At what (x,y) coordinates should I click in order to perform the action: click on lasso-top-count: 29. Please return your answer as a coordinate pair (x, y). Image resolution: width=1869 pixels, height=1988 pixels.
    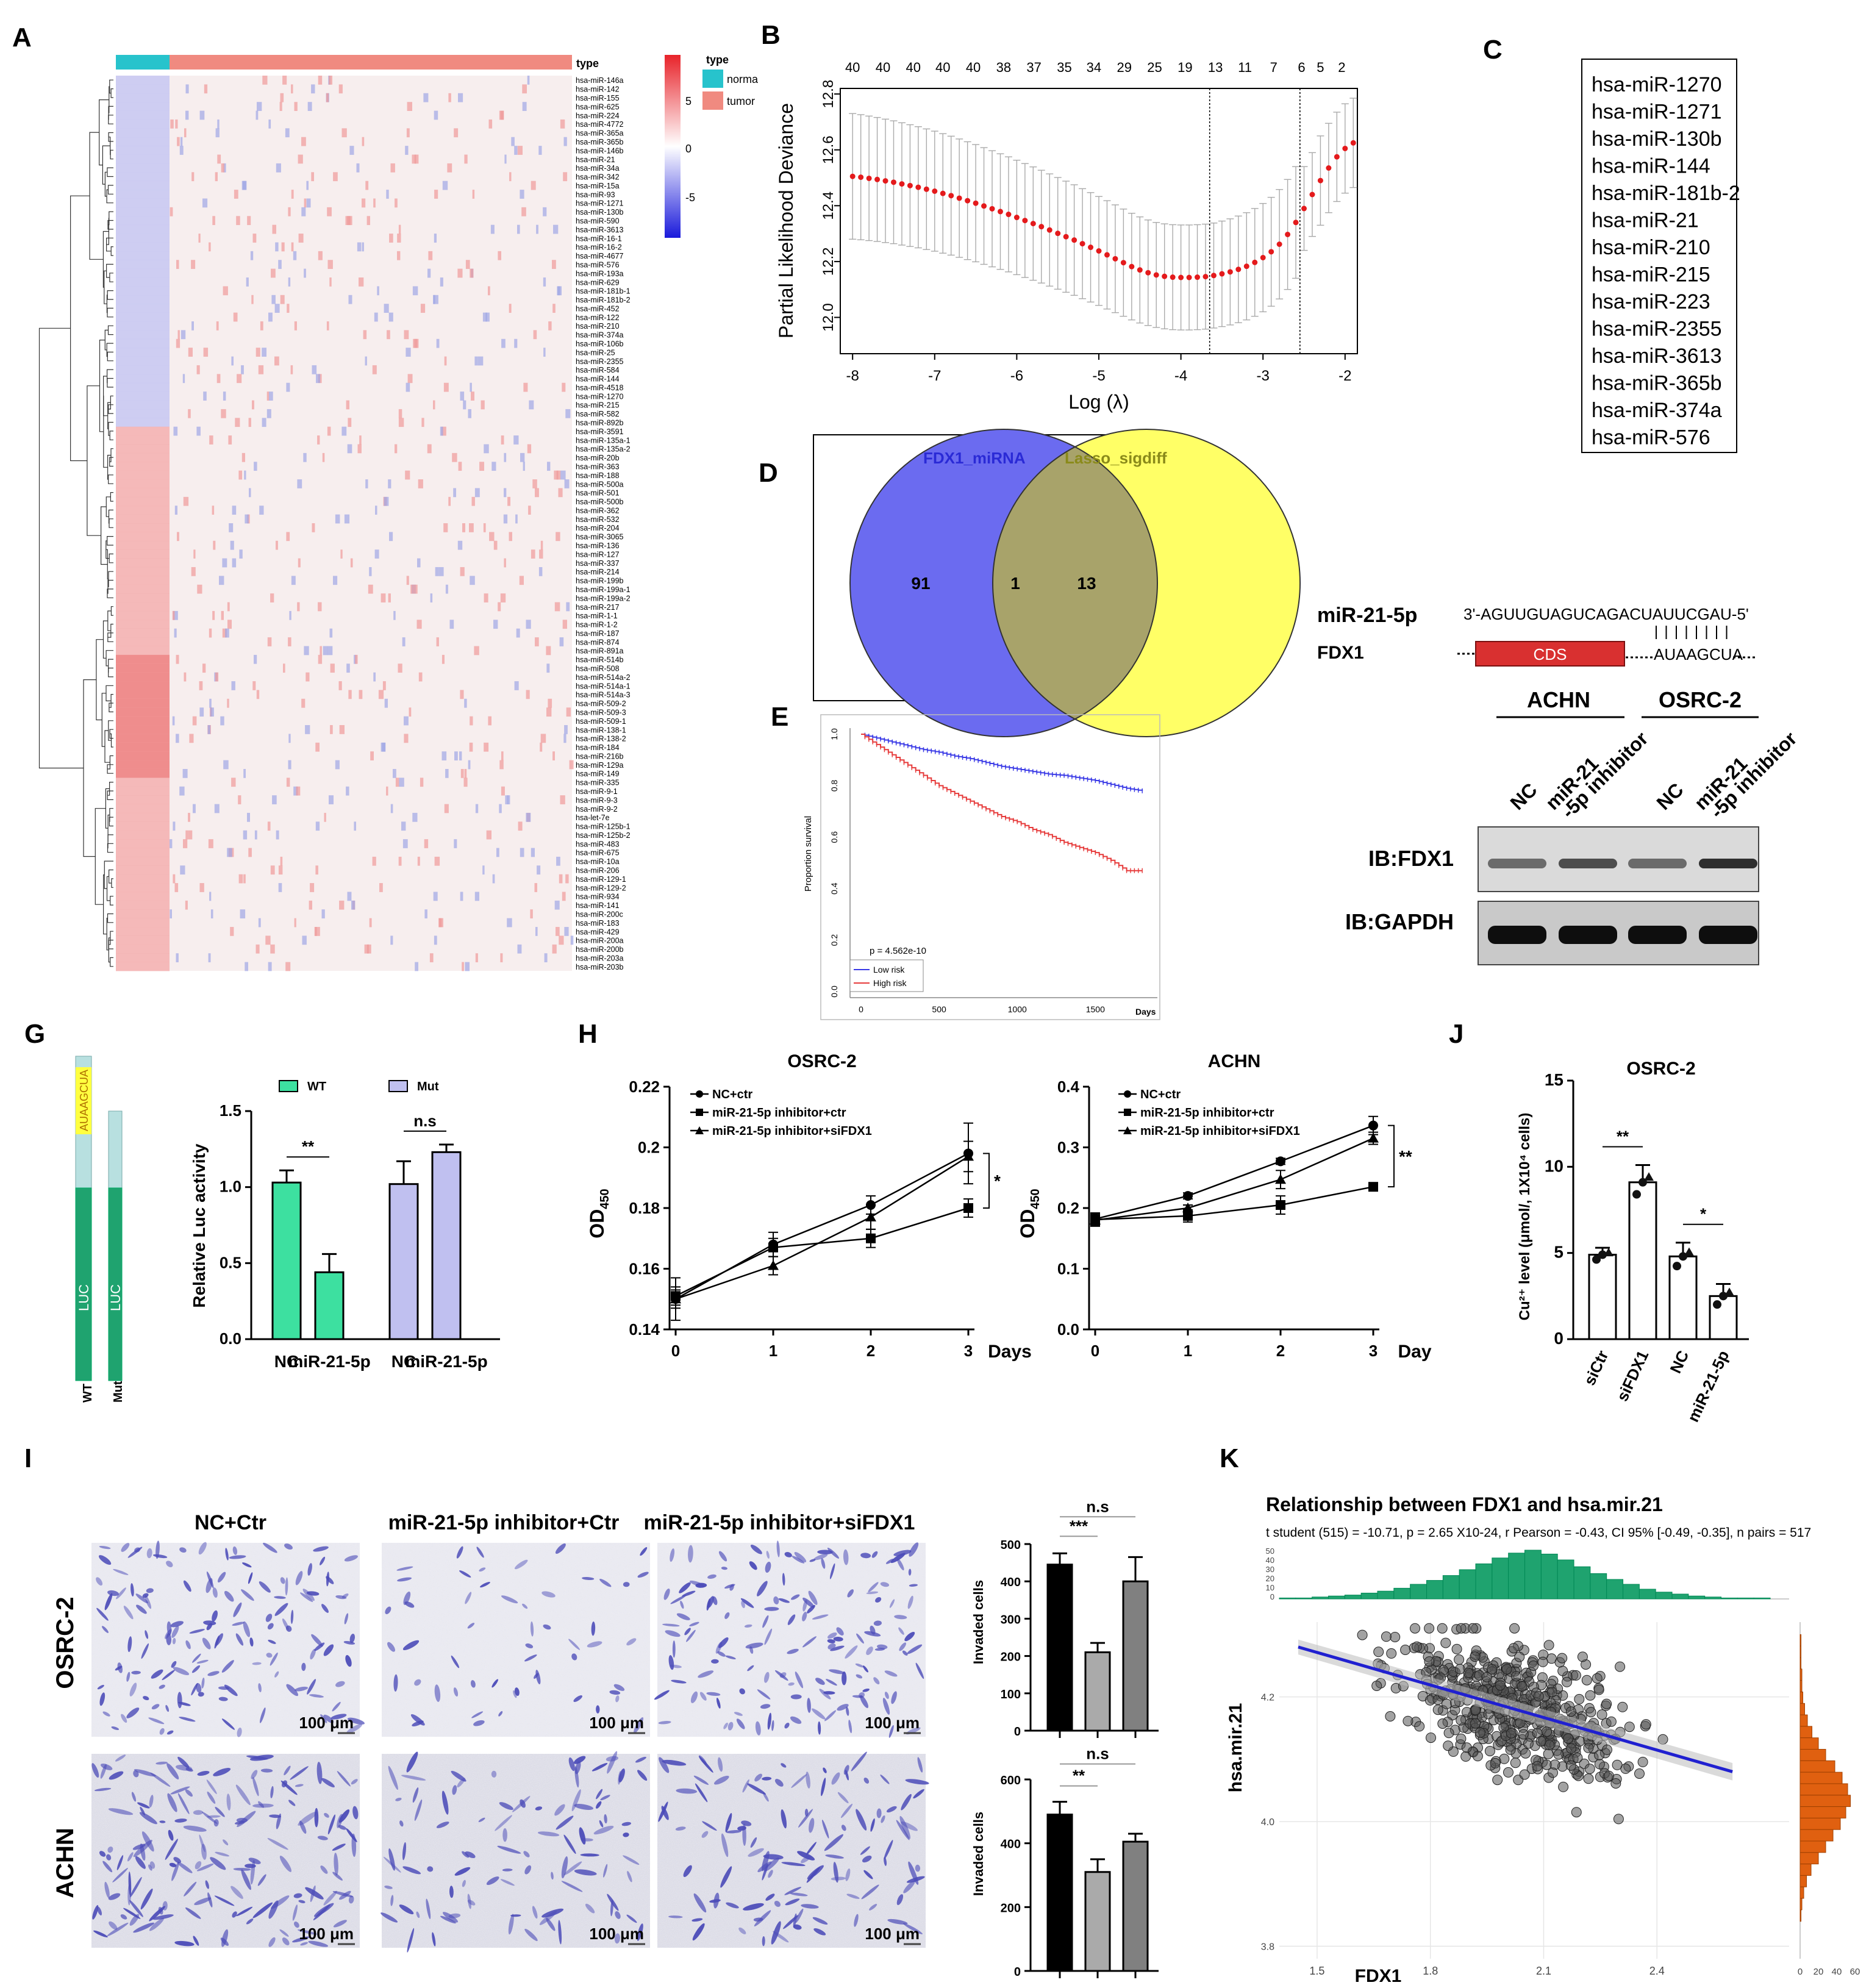
    Looking at the image, I should click on (1124, 67).